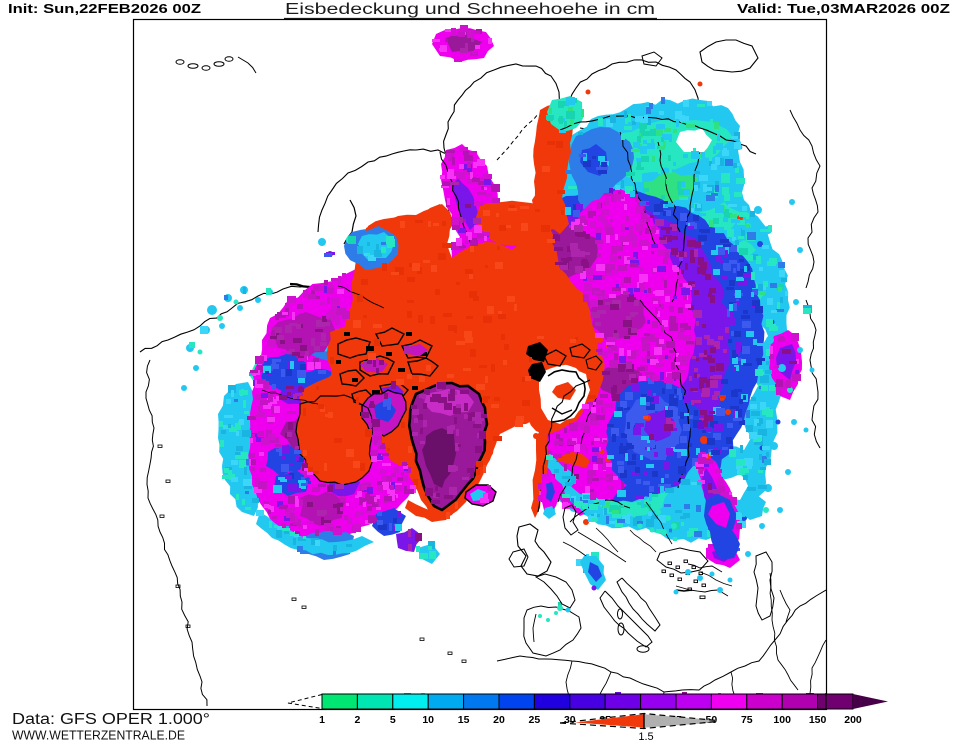 The image size is (959, 741). I want to click on svg-text: Valid: Tue,03MAR2026 00Z, so click(843, 9).